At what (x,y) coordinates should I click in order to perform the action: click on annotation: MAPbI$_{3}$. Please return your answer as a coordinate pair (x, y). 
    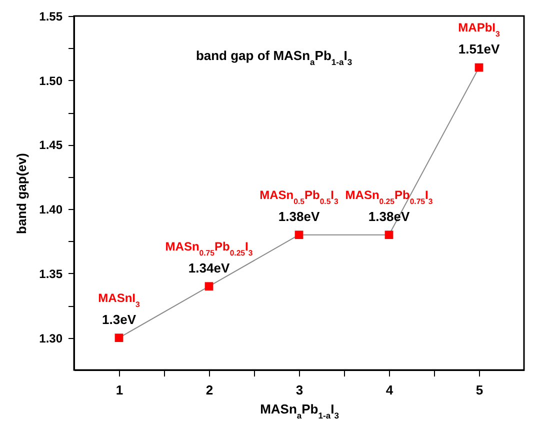
    Looking at the image, I should click on (479, 29).